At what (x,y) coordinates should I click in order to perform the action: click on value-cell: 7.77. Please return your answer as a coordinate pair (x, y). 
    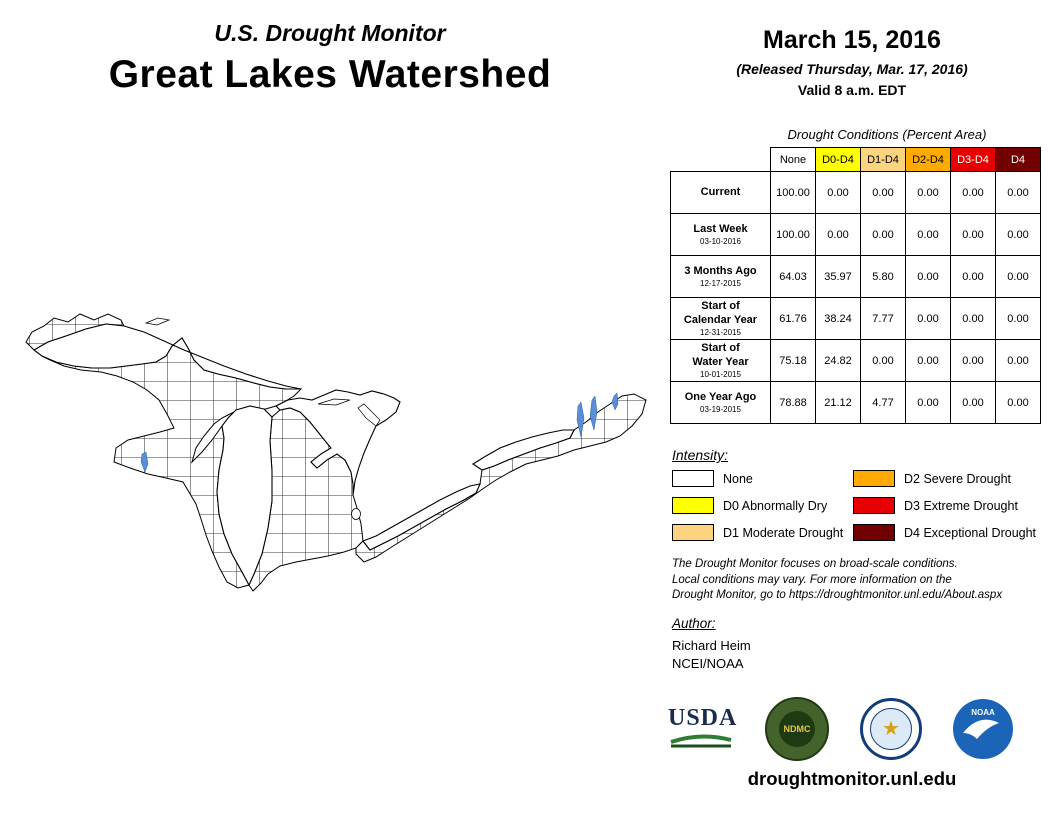
    Looking at the image, I should click on (883, 318).